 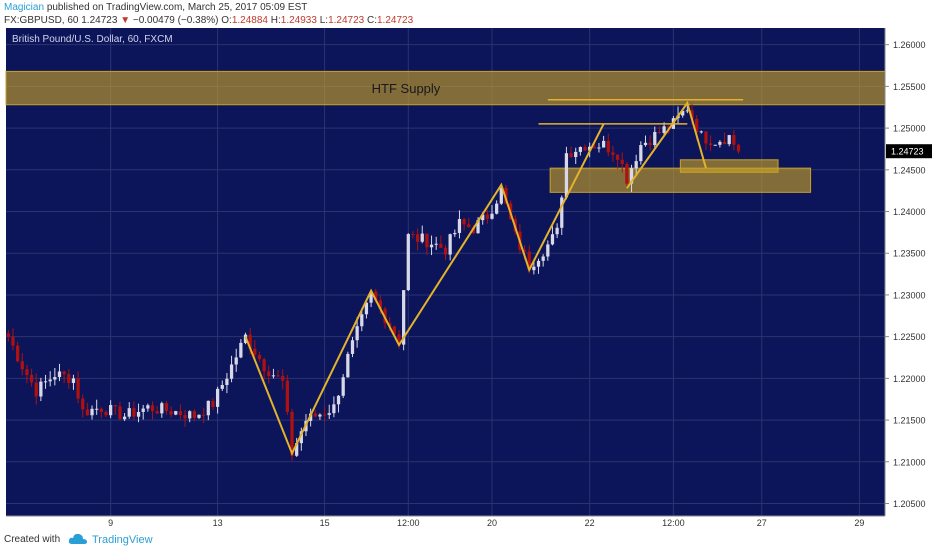 What do you see at coordinates (218, 523) in the screenshot?
I see `x-tick-label: 13` at bounding box center [218, 523].